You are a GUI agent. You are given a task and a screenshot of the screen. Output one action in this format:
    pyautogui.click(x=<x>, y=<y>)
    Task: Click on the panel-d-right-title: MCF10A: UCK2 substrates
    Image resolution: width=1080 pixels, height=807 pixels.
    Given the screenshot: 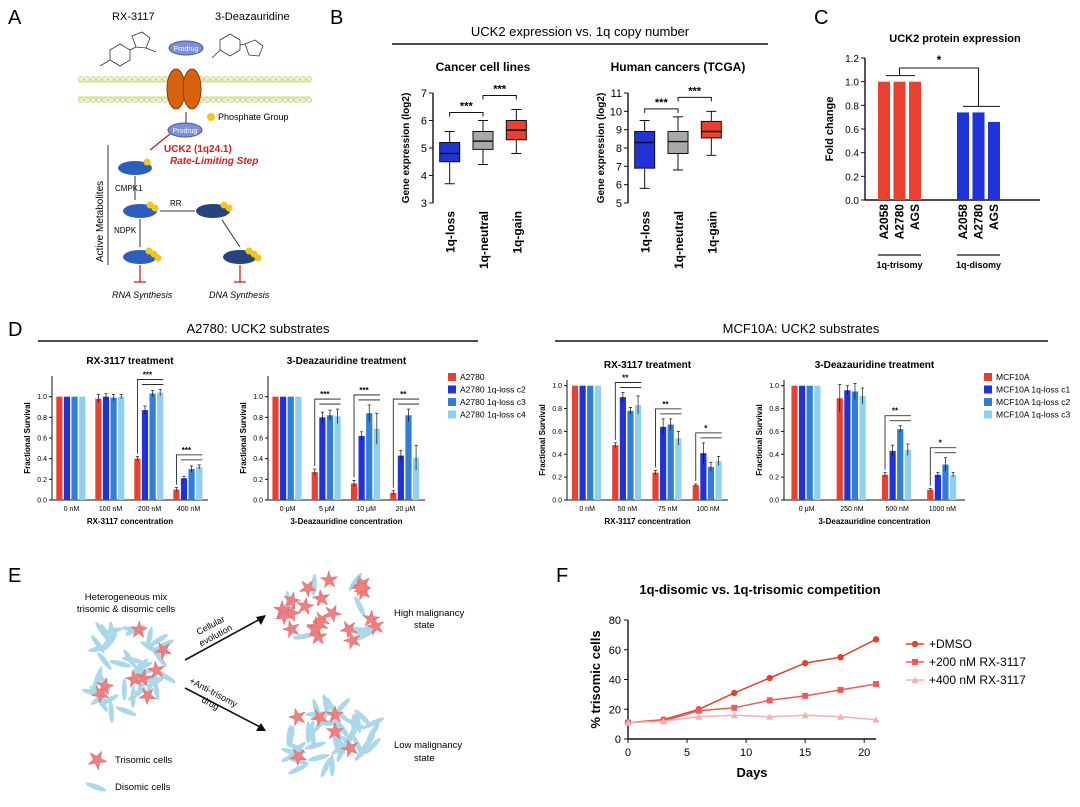 What is the action you would take?
    pyautogui.click(x=801, y=328)
    